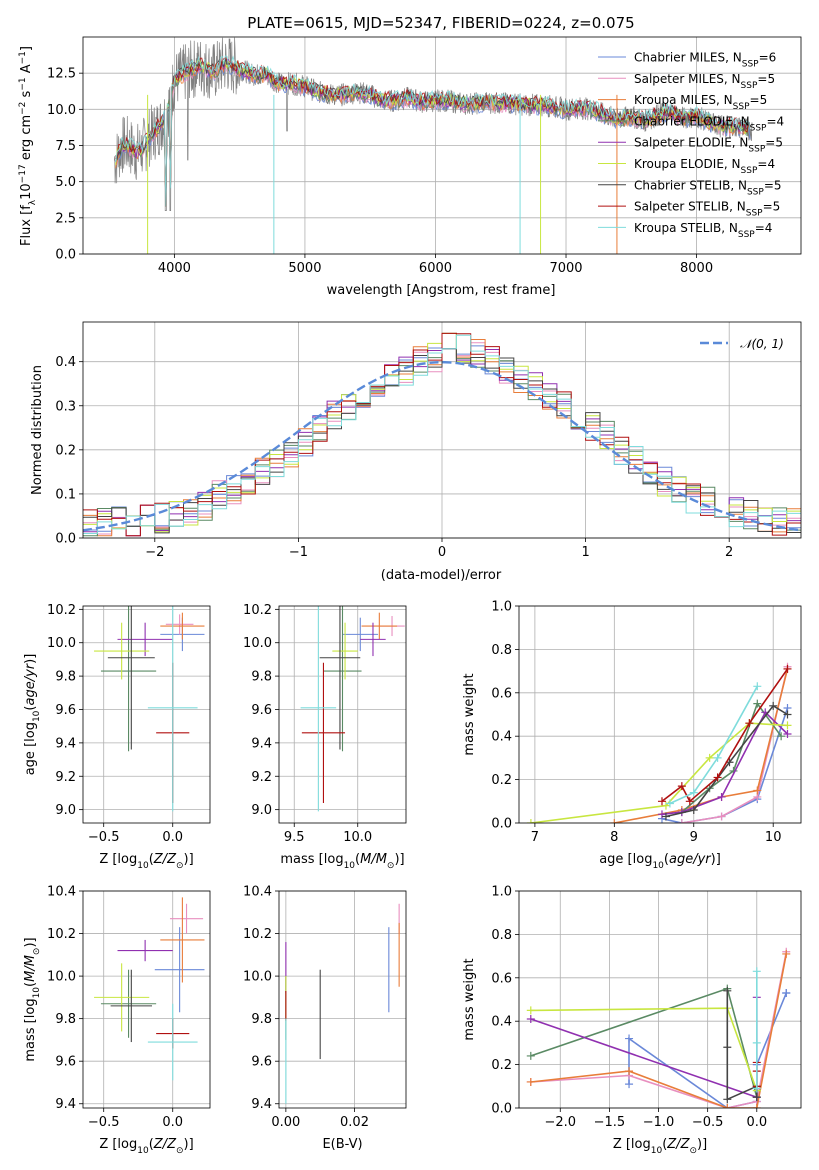 This screenshot has width=819, height=1170. Describe the element at coordinates (705, 60) in the screenshot. I see `legend-label: Chabrier MILES, NSSP=6` at that location.